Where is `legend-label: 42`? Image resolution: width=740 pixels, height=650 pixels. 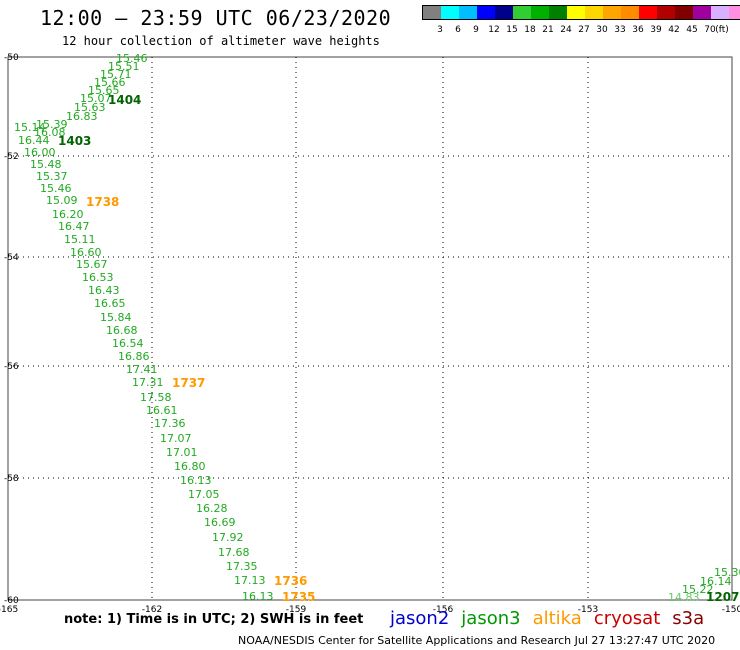
legend-label: 42 is located at coordinates (674, 30).